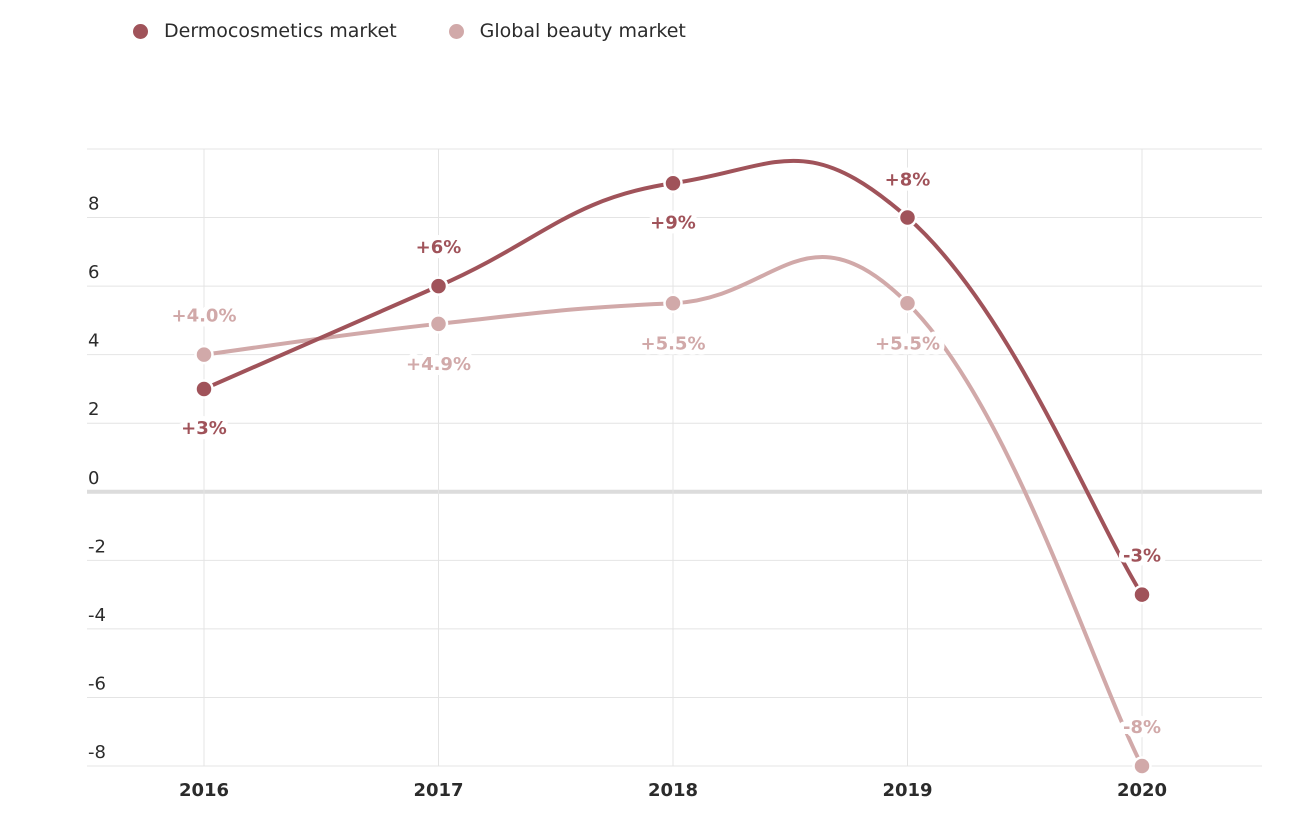 The height and width of the screenshot is (831, 1298). I want to click on data-label-dermocosmetics: +3%, so click(204, 428).